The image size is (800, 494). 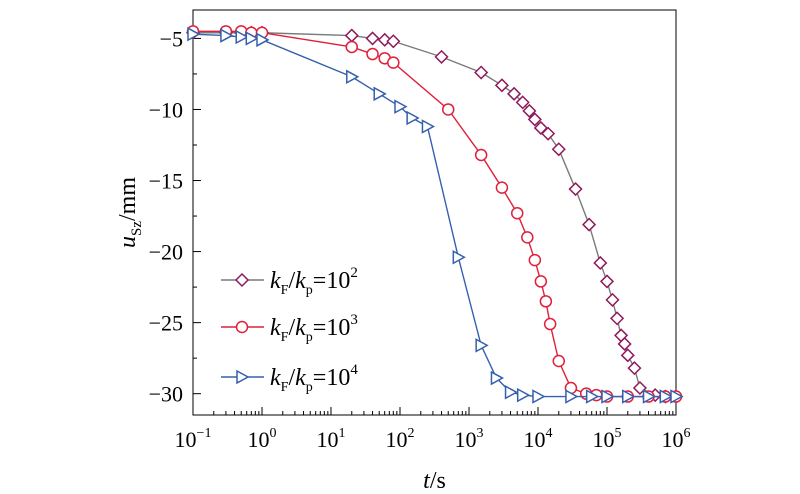 I want to click on legend-label: kF/kp=102, so click(x=314, y=281).